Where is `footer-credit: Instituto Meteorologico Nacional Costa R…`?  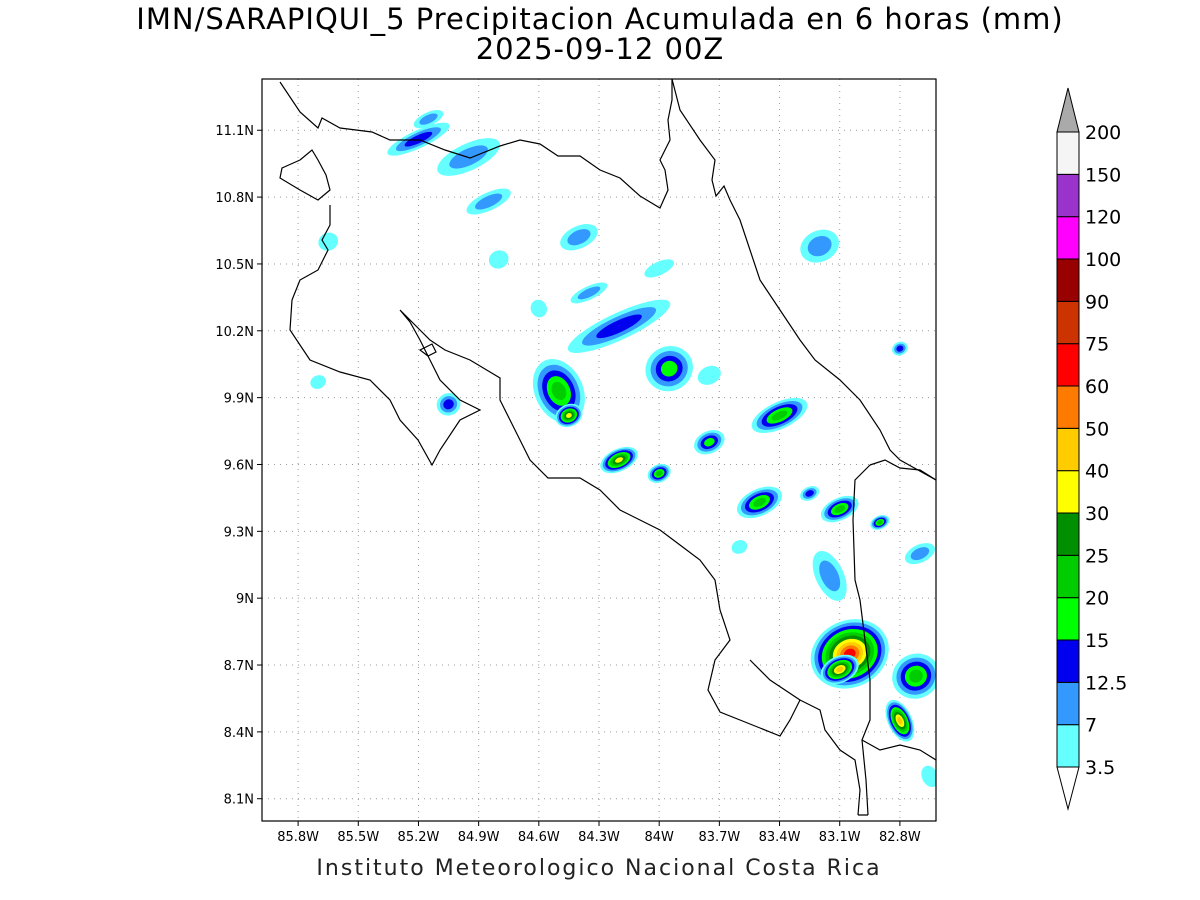 footer-credit: Instituto Meteorologico Nacional Costa R… is located at coordinates (599, 868).